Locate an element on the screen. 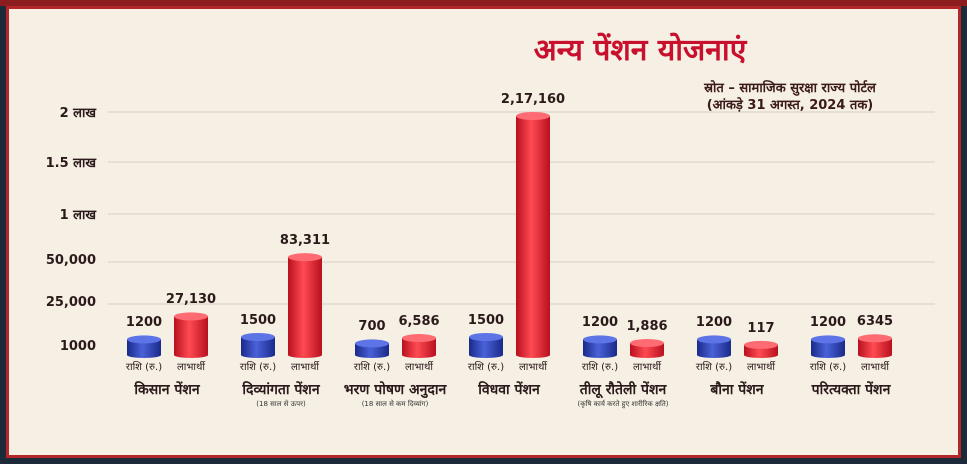 The width and height of the screenshot is (967, 464). y-tick-label: 25,000 is located at coordinates (70, 302).